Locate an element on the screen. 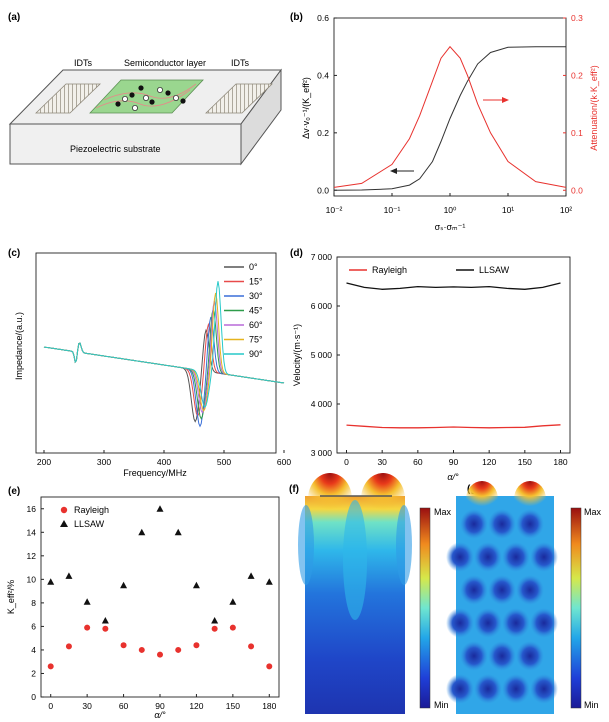 This screenshot has width=609, height=722. attenuation-line is located at coordinates (450, 116).